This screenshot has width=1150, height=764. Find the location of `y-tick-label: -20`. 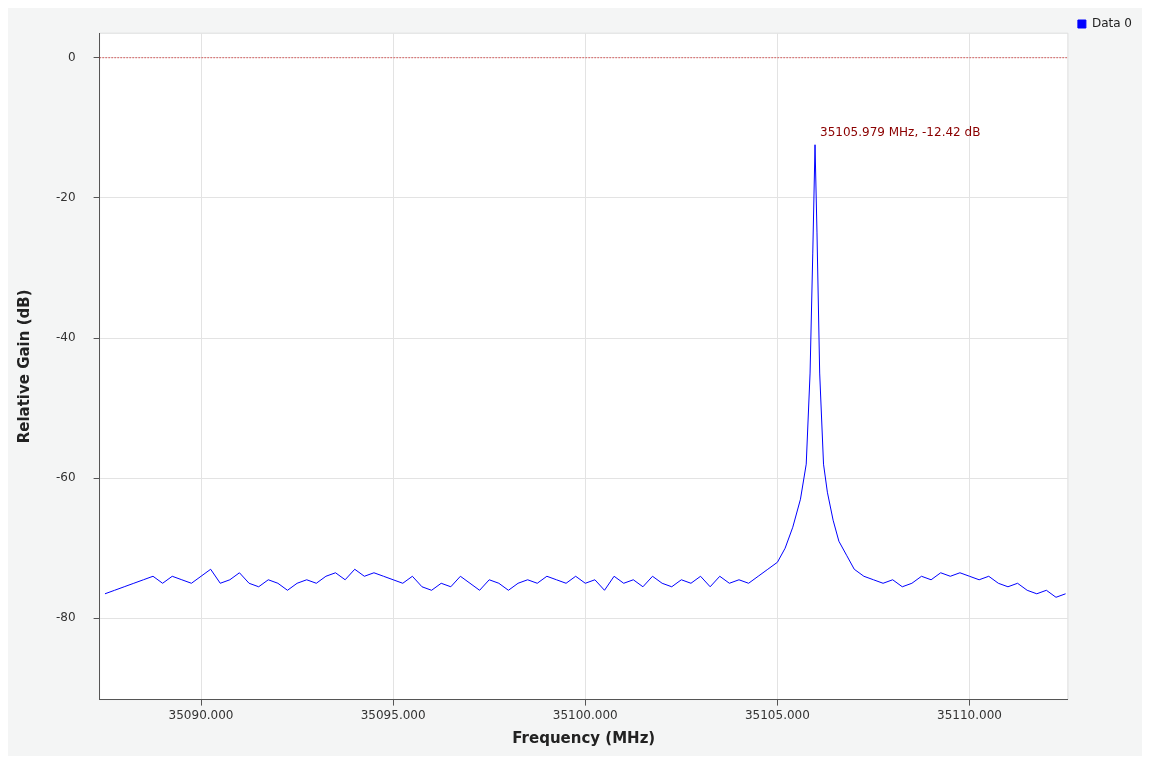

y-tick-label: -20 is located at coordinates (65, 197).